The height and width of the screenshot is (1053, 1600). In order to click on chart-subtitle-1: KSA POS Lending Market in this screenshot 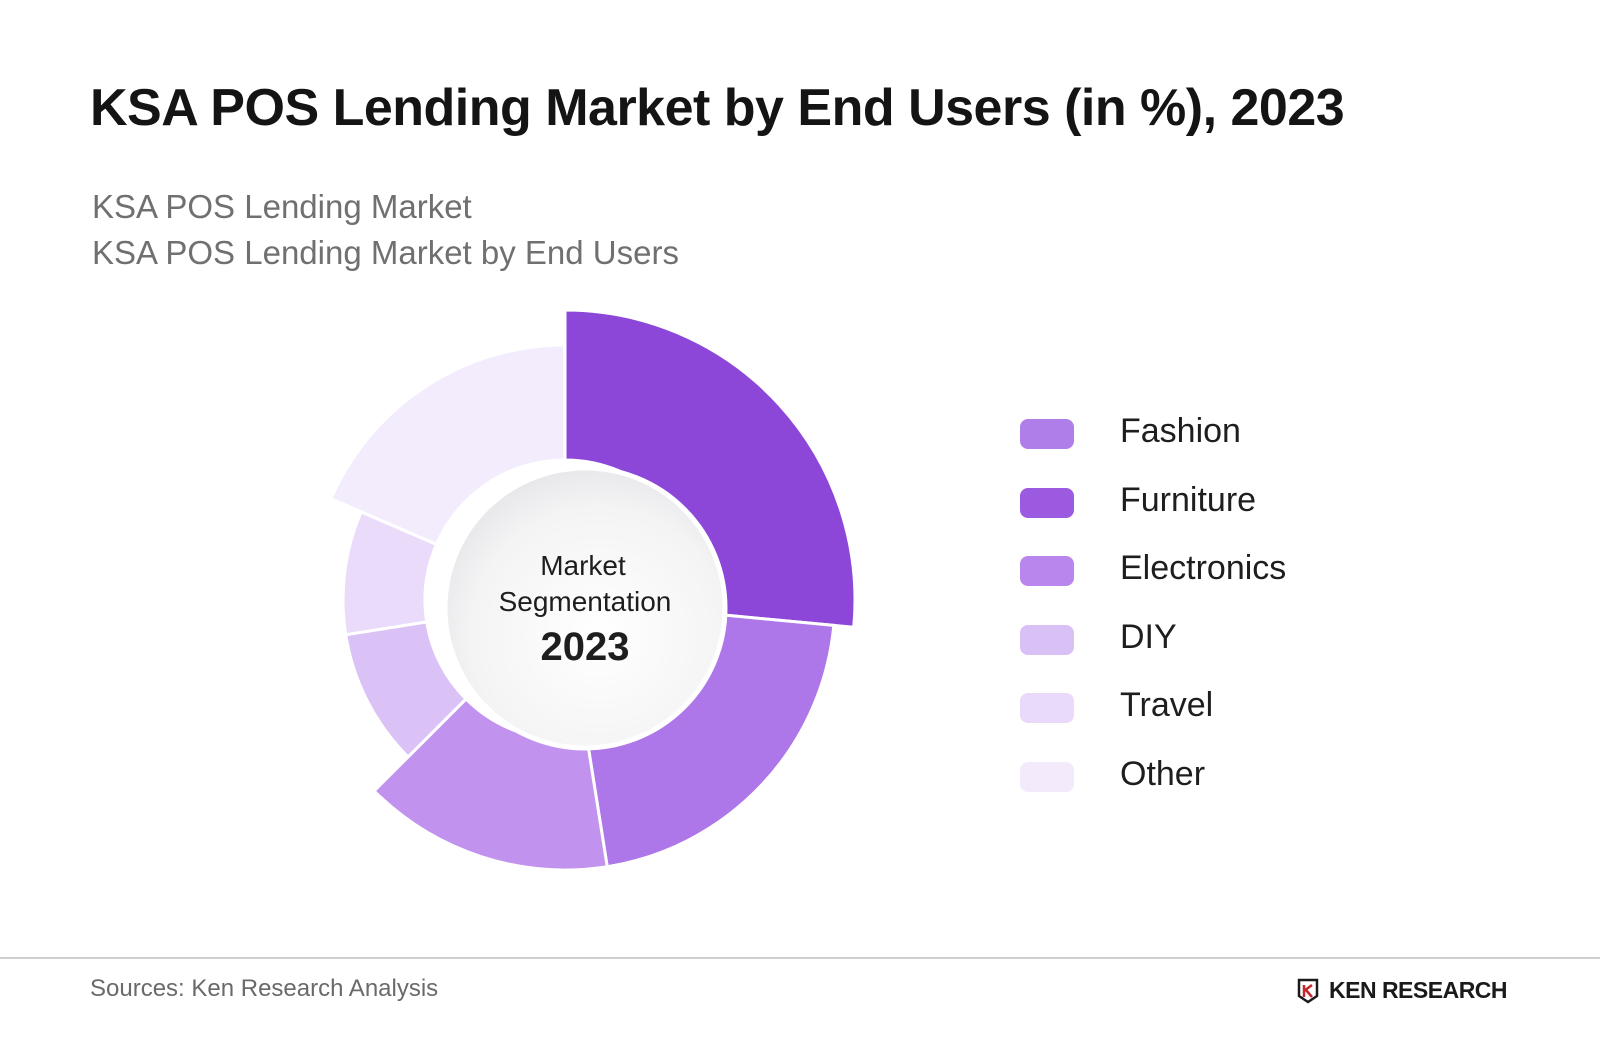, I will do `click(282, 206)`.